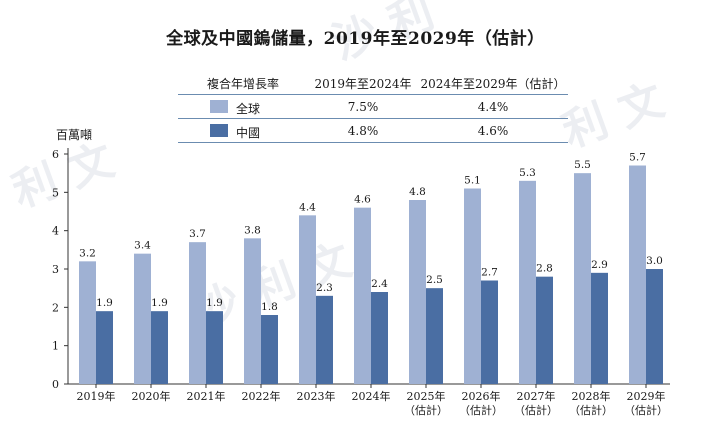 The width and height of the screenshot is (711, 430). What do you see at coordinates (434, 280) in the screenshot?
I see `data-label-china: 2.5` at bounding box center [434, 280].